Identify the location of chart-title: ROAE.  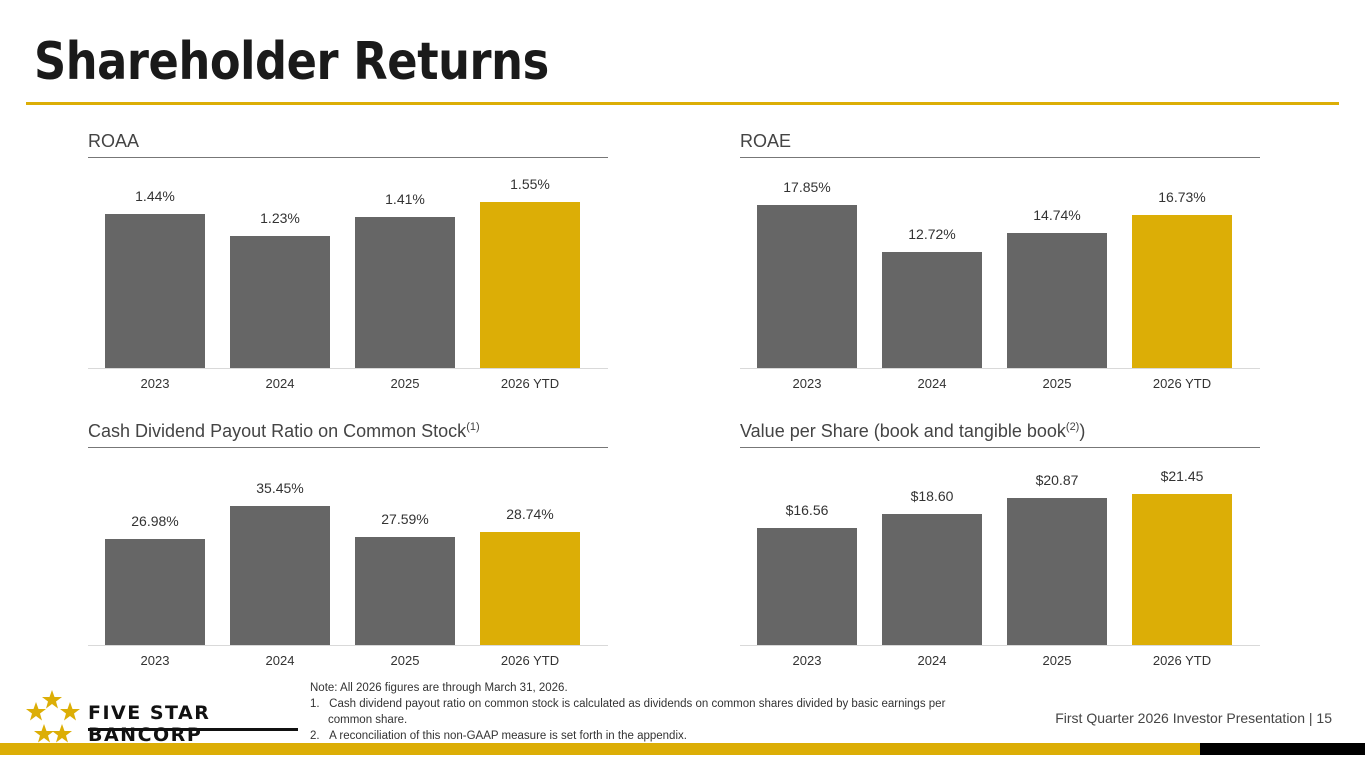
(766, 141).